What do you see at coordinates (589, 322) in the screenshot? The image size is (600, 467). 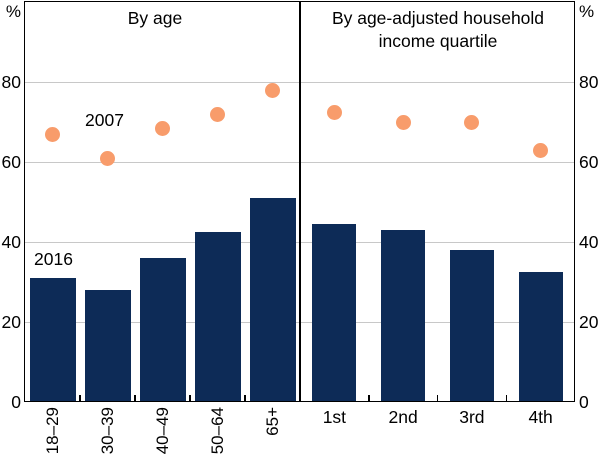 I see `y-tick-label-right: 20` at bounding box center [589, 322].